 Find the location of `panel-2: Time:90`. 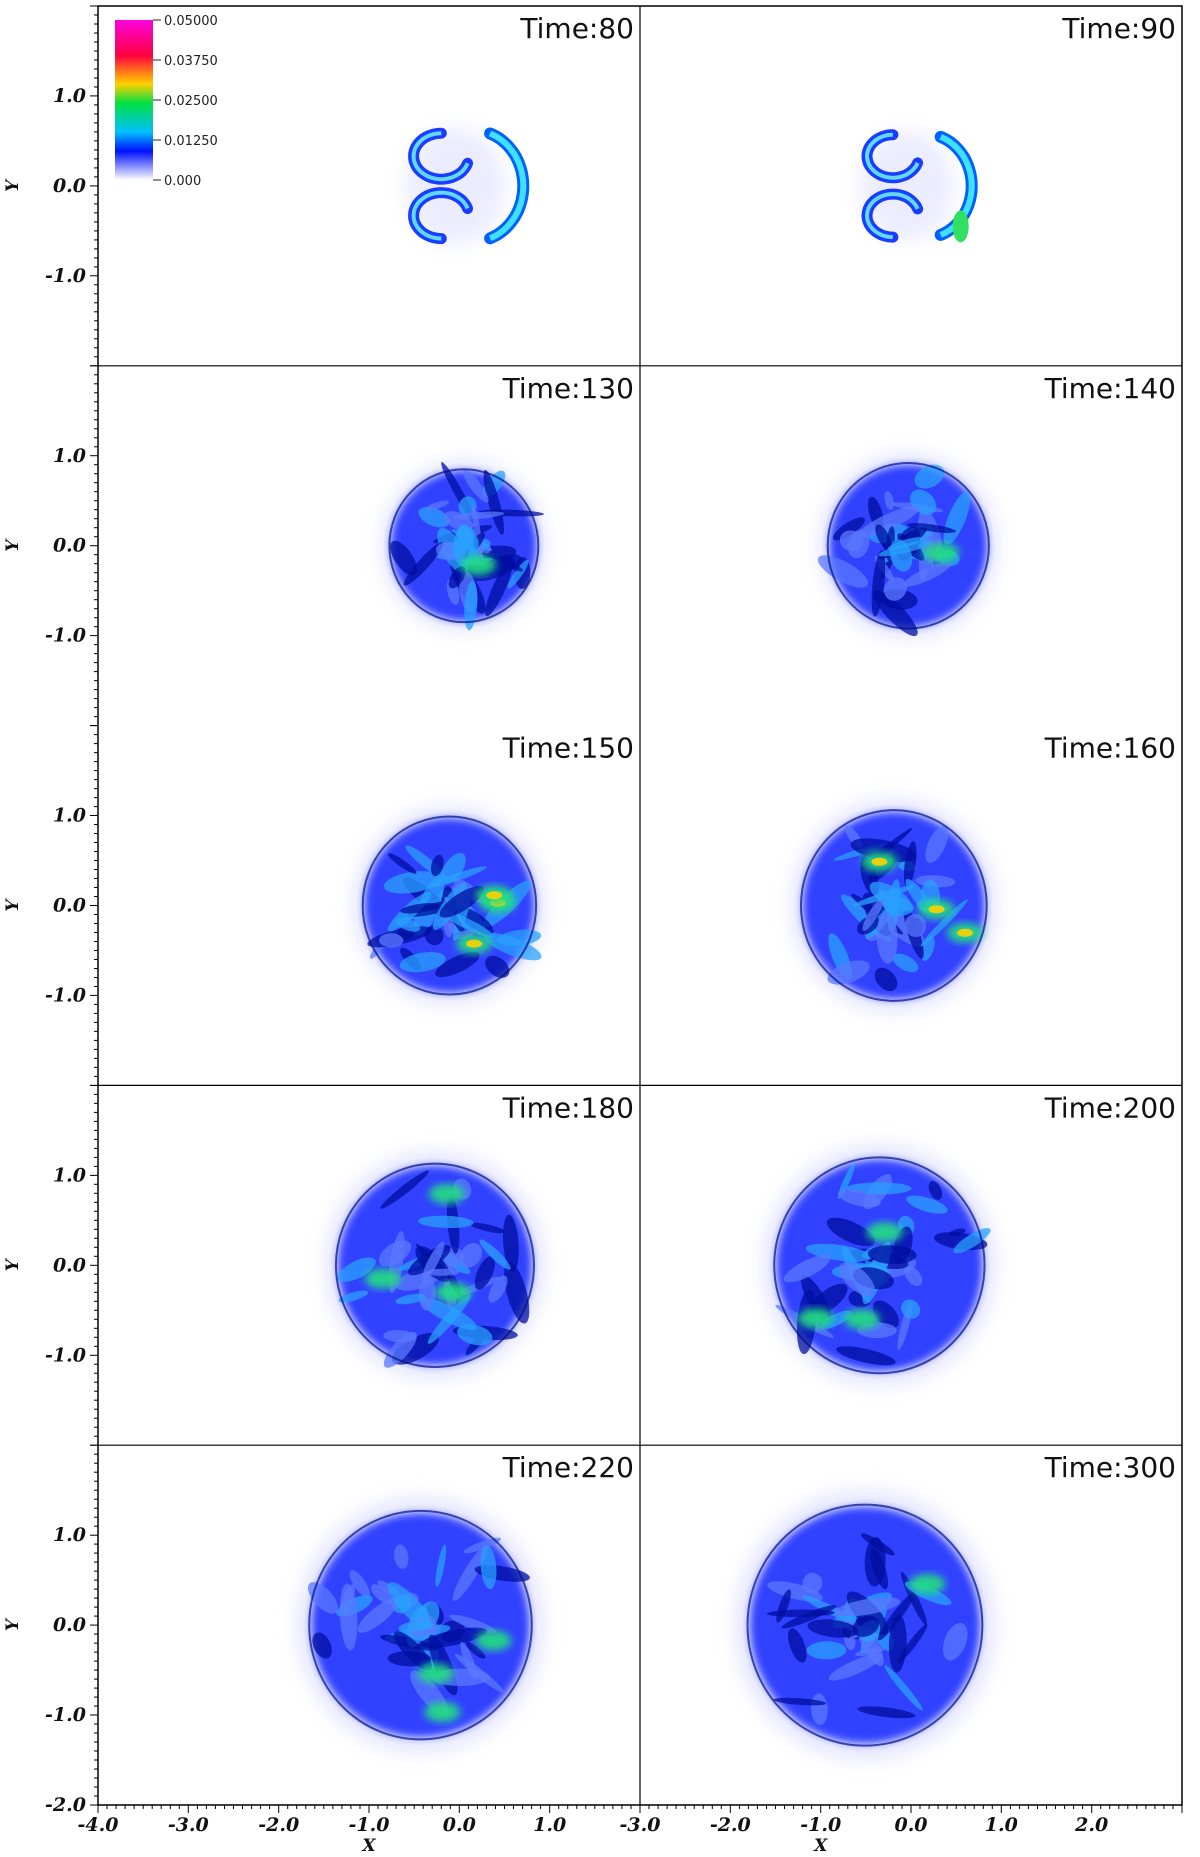

panel-2: Time:90 is located at coordinates (1017, 127).